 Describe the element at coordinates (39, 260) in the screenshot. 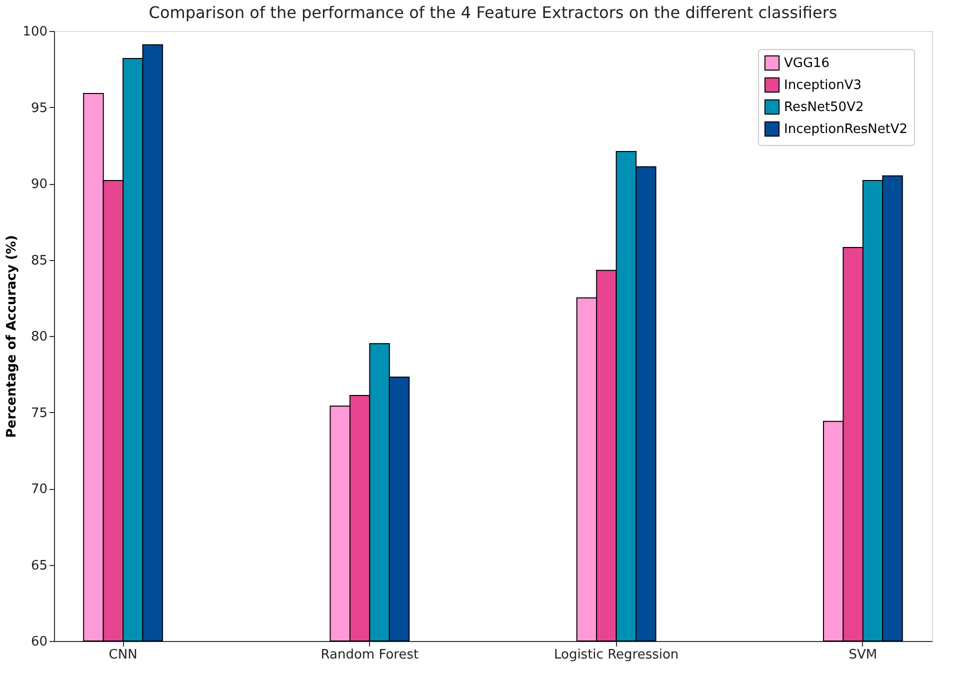

I see `y-tick-label: 85` at that location.